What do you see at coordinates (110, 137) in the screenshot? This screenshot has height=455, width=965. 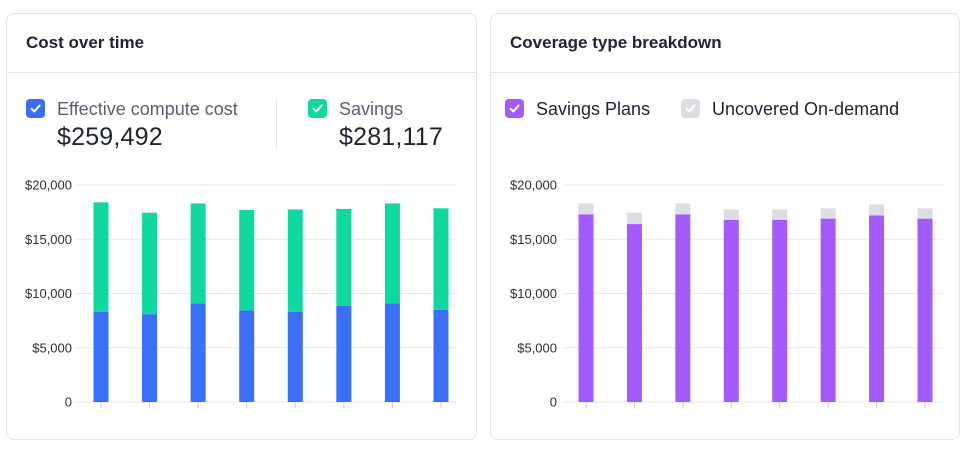 I see `legend-value: $259,492` at bounding box center [110, 137].